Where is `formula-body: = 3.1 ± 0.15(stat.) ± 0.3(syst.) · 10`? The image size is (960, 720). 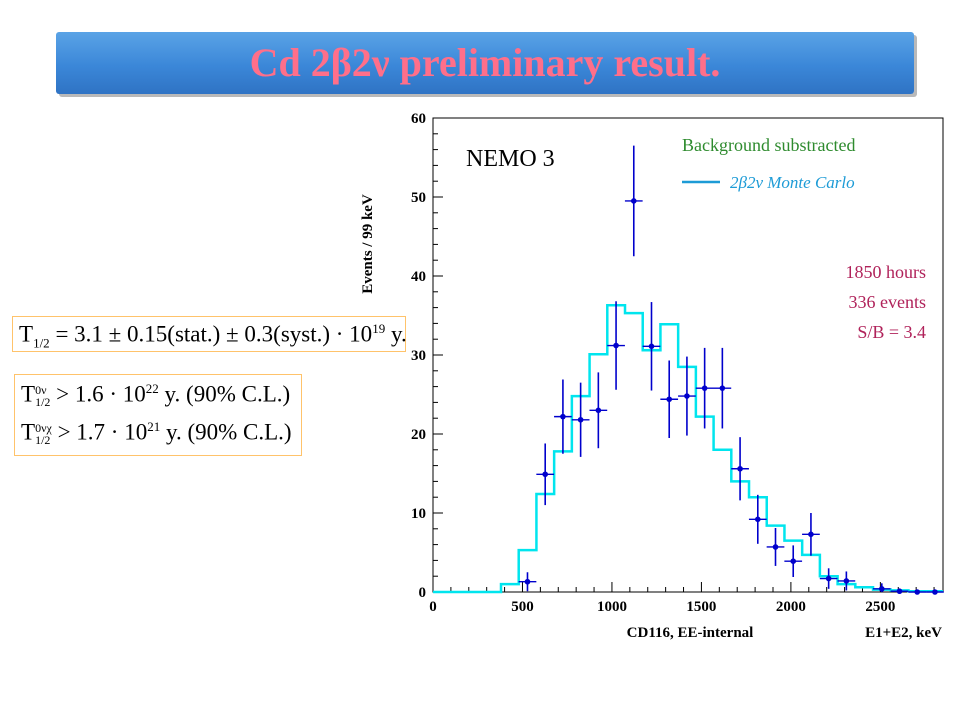 formula-body: = 3.1 ± 0.15(stat.) ± 0.3(syst.) · 10 is located at coordinates (211, 334).